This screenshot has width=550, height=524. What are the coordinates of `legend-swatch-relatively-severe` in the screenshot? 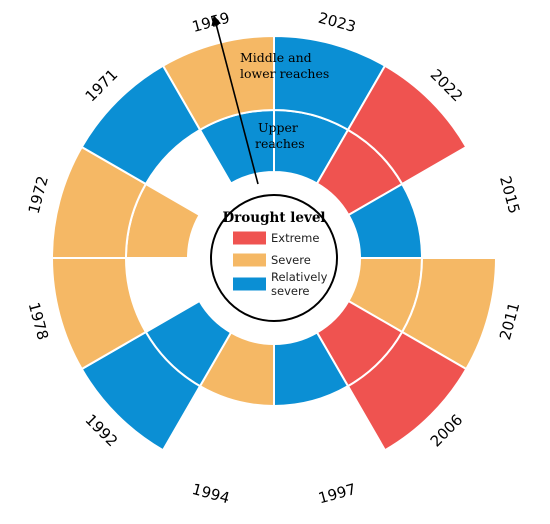 It's located at (249, 284).